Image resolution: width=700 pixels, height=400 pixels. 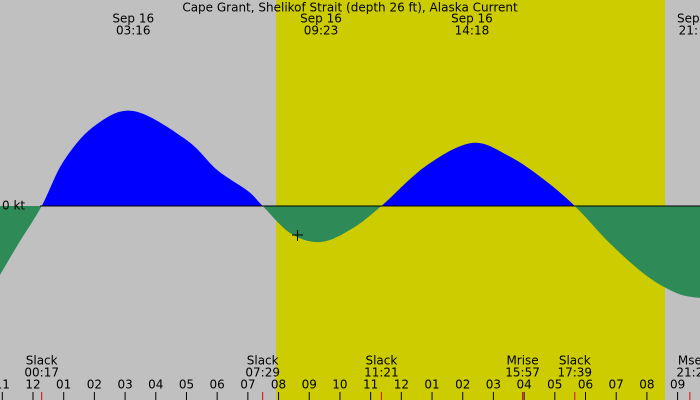 I want to click on peak-time: 21:, so click(x=688, y=31).